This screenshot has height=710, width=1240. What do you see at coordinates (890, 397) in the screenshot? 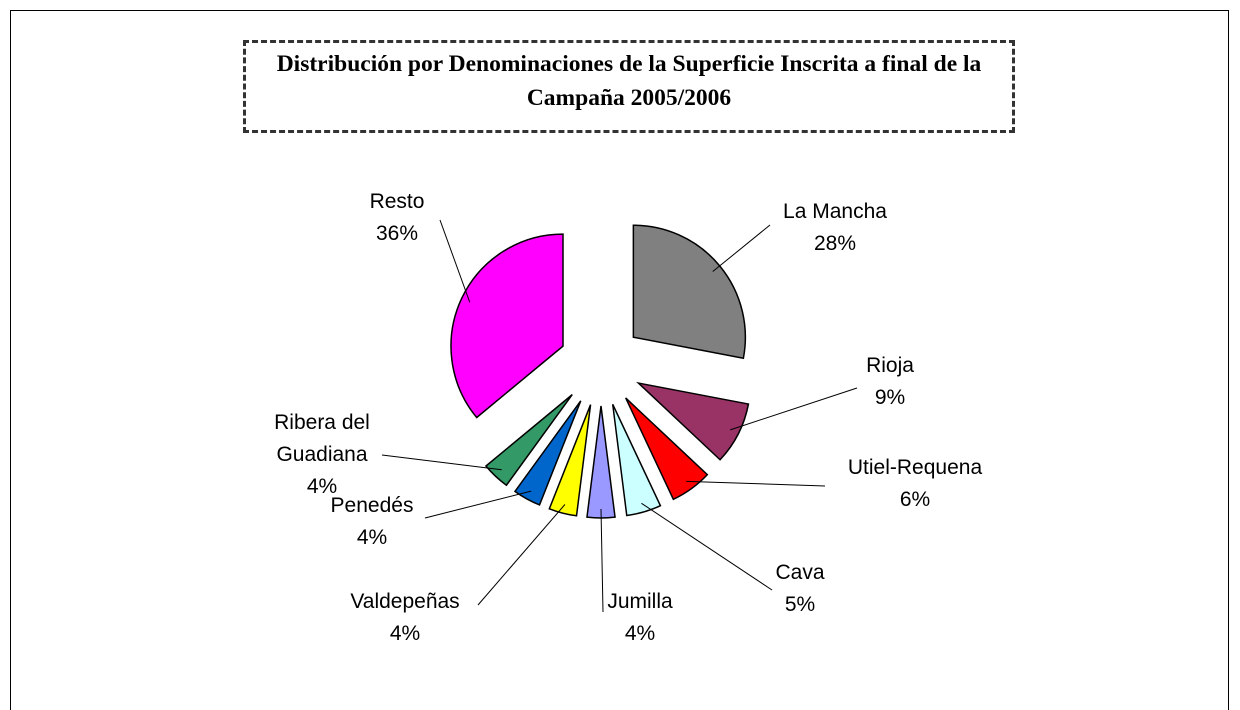
I see `slice-percent: 9%` at bounding box center [890, 397].